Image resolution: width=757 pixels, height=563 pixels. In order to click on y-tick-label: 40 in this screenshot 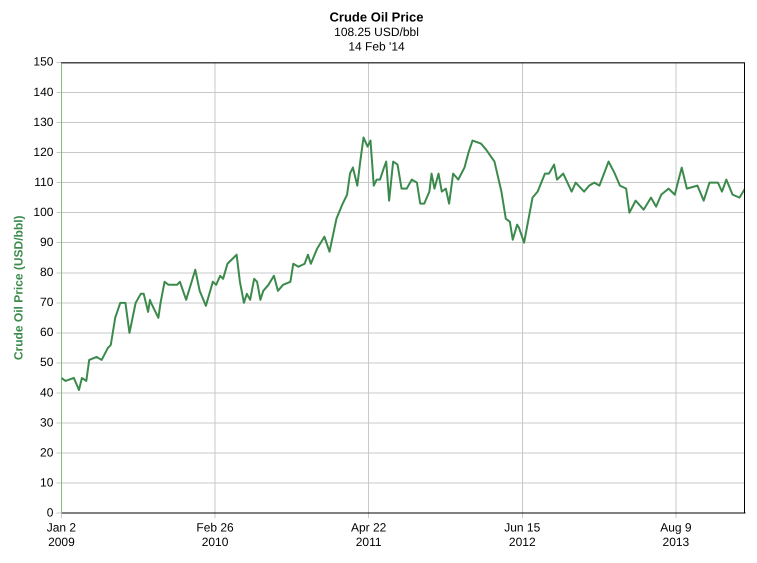, I will do `click(47, 392)`.